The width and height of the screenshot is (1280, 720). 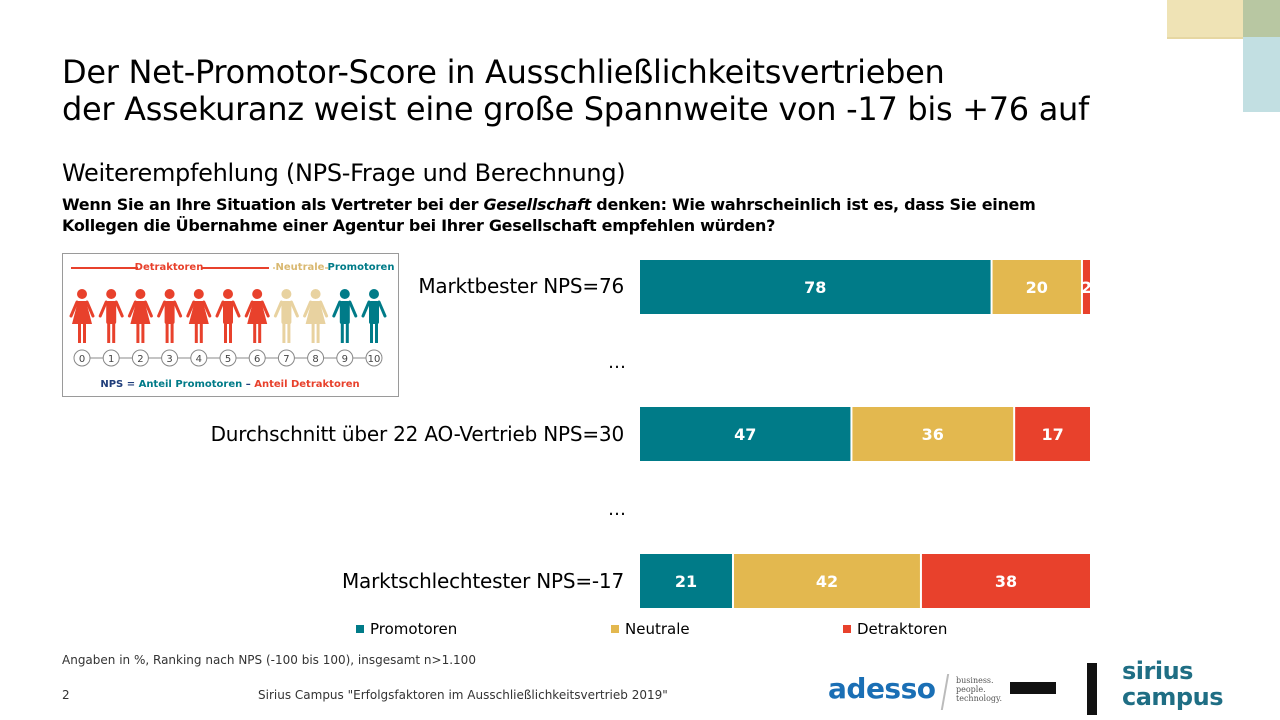 I want to click on adesso-logo-divider, so click(x=945, y=692).